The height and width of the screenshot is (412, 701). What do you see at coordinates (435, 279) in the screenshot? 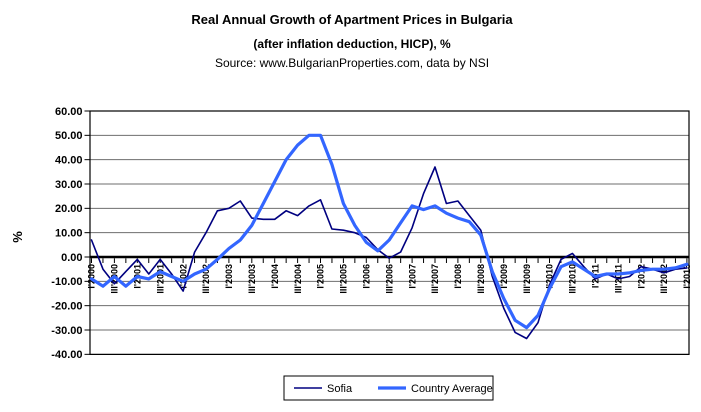
I see `x-tick-label: III'2007` at bounding box center [435, 279].